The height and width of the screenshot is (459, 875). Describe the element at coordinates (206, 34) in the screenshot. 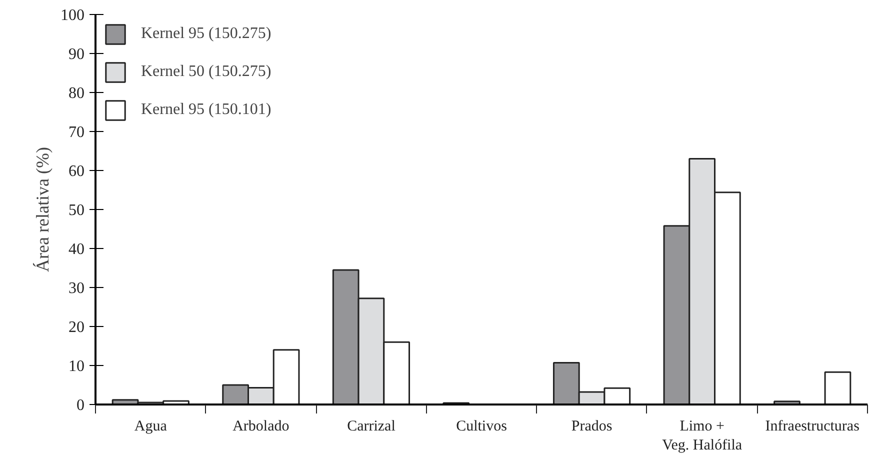

I see `legend-label: Kernel 95 (150.275)` at that location.